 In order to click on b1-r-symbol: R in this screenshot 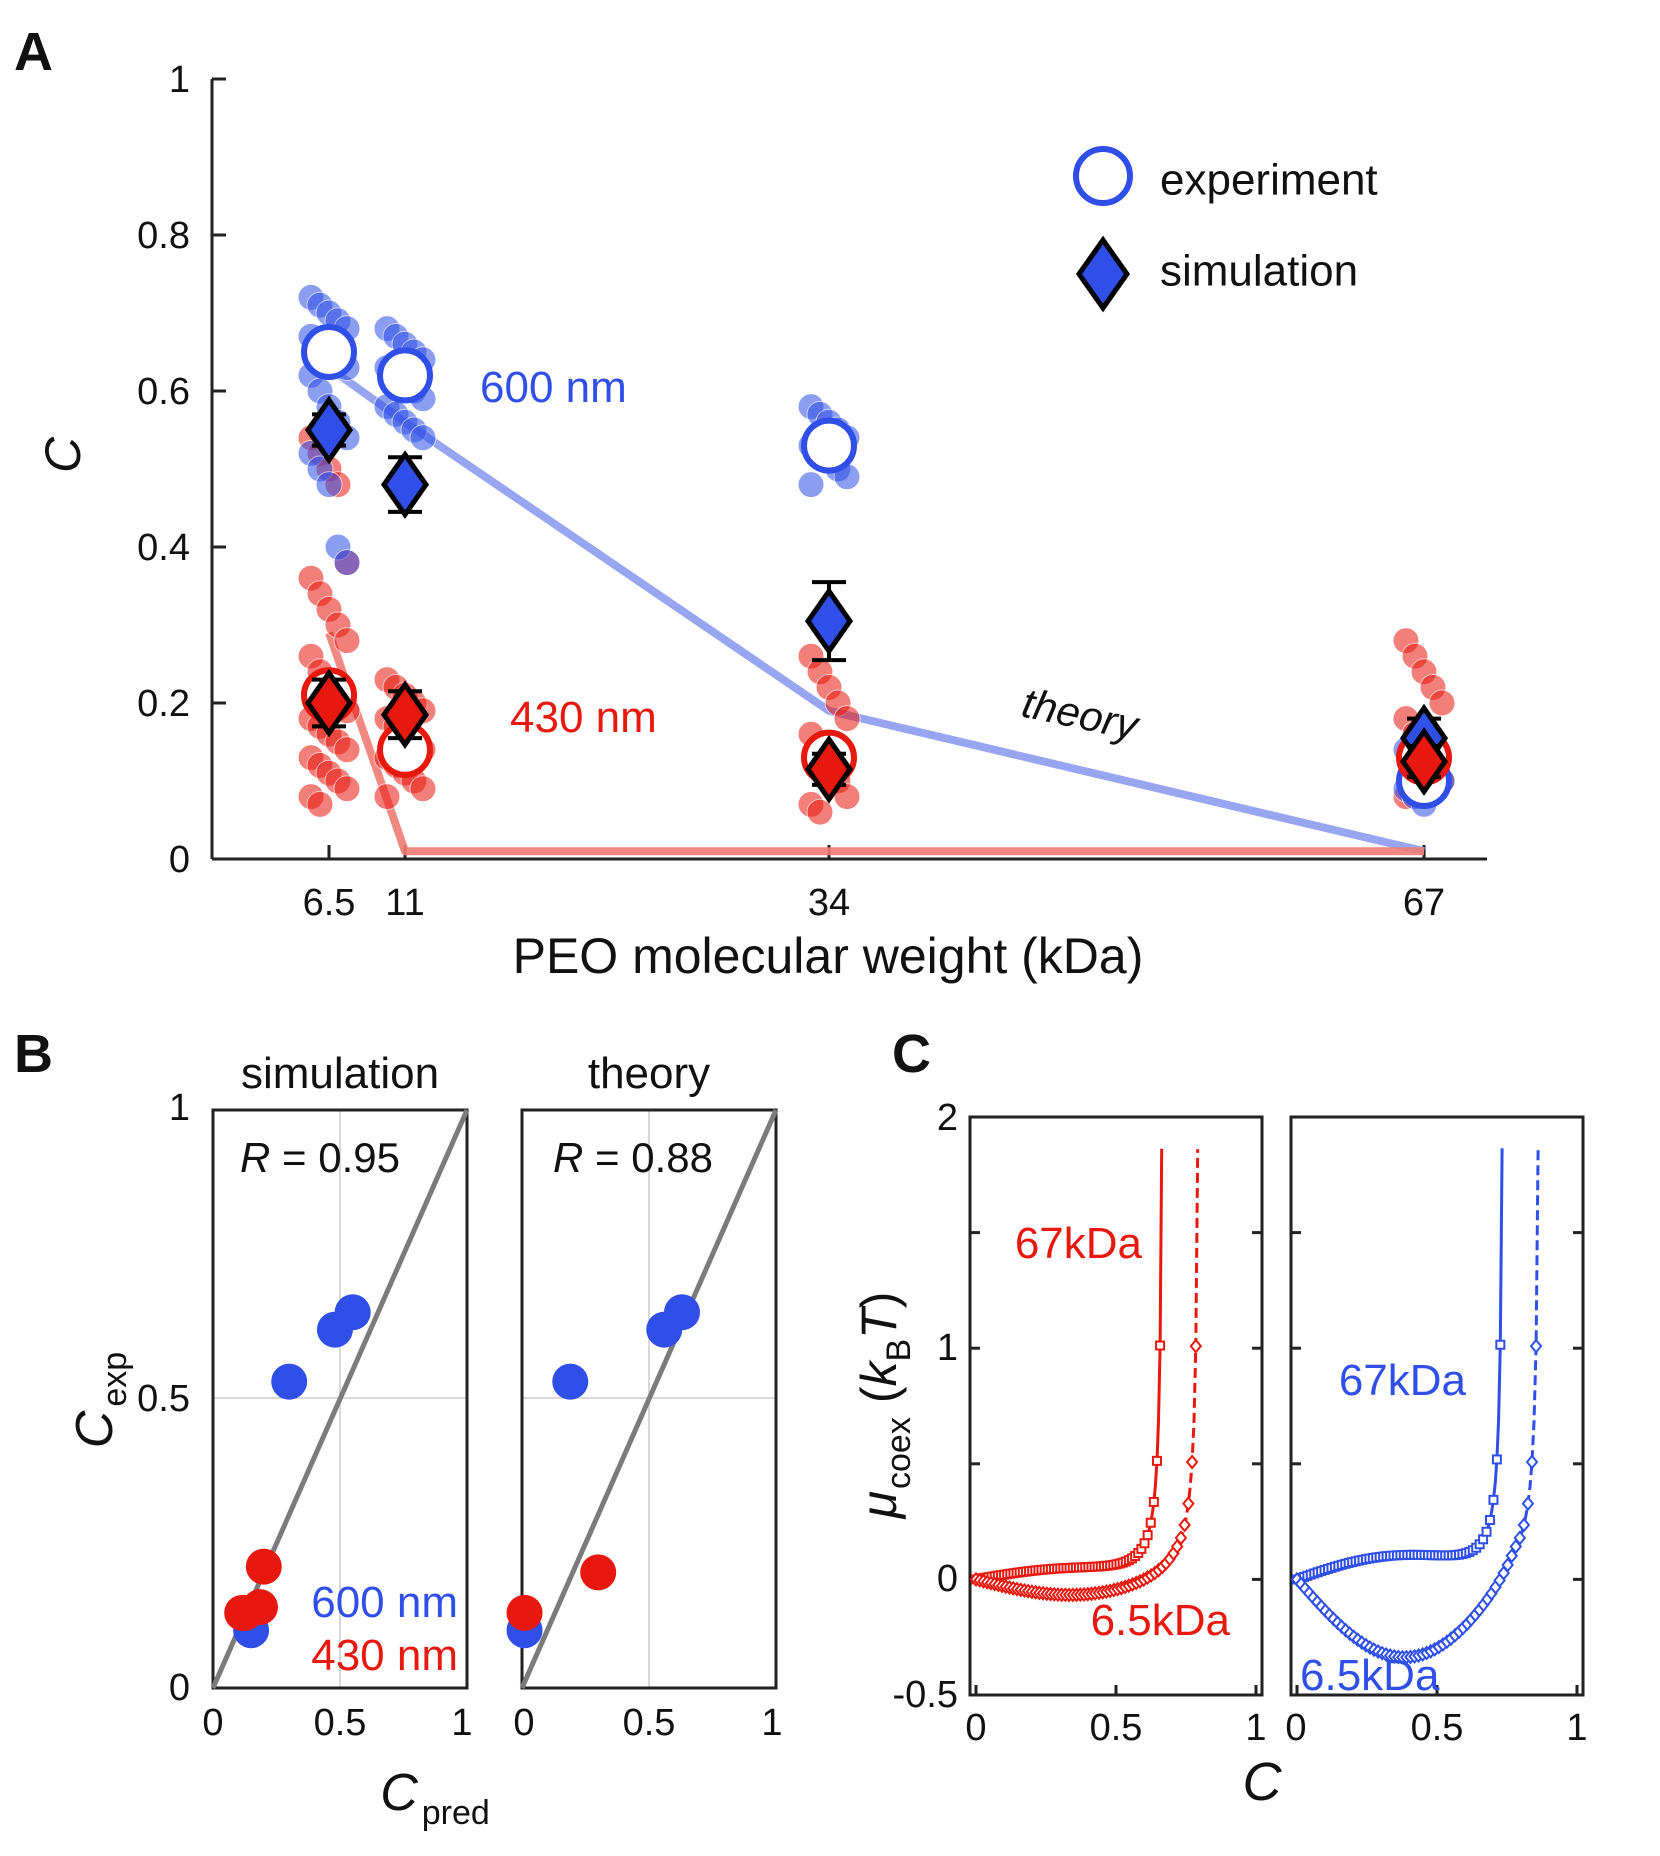, I will do `click(255, 1157)`.